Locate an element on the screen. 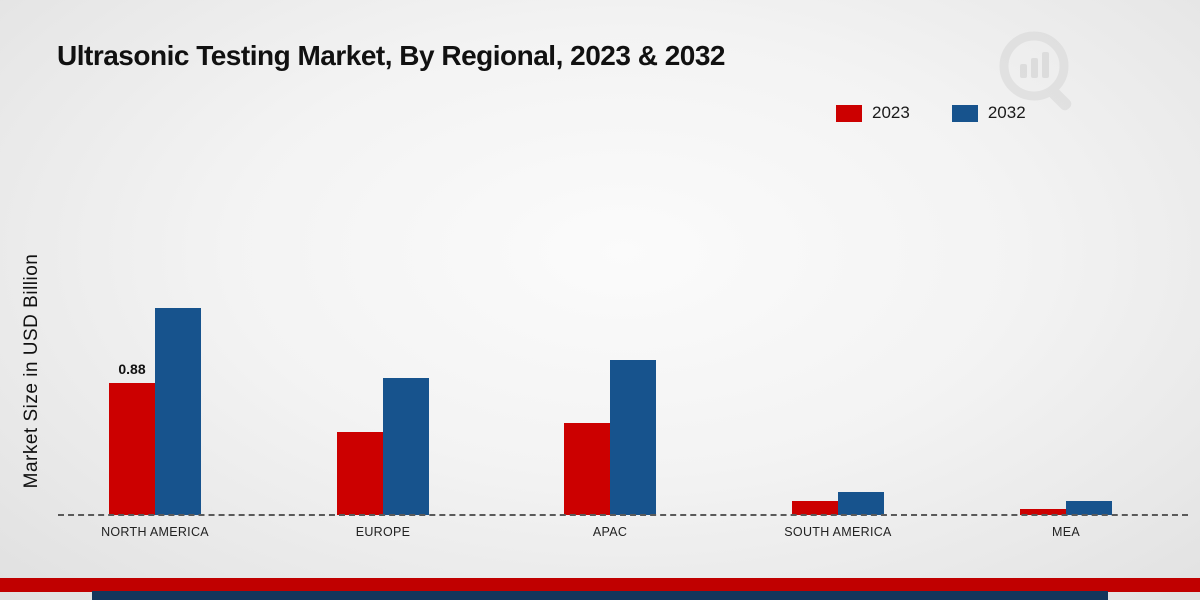 This screenshot has height=600, width=1200. legend: 2023 2032 is located at coordinates (931, 113).